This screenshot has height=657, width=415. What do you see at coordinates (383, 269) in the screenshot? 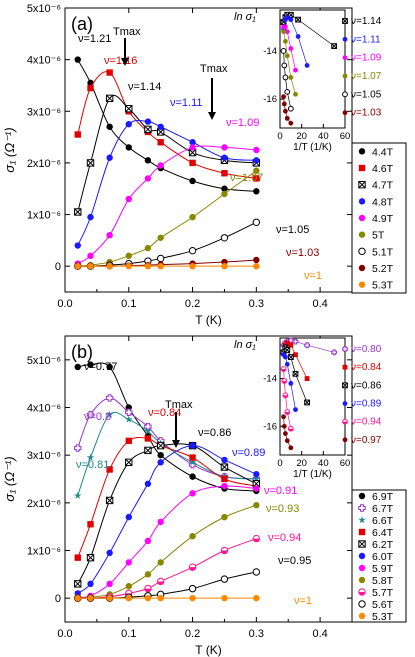
I see `legend-label: 5.2T` at bounding box center [383, 269].